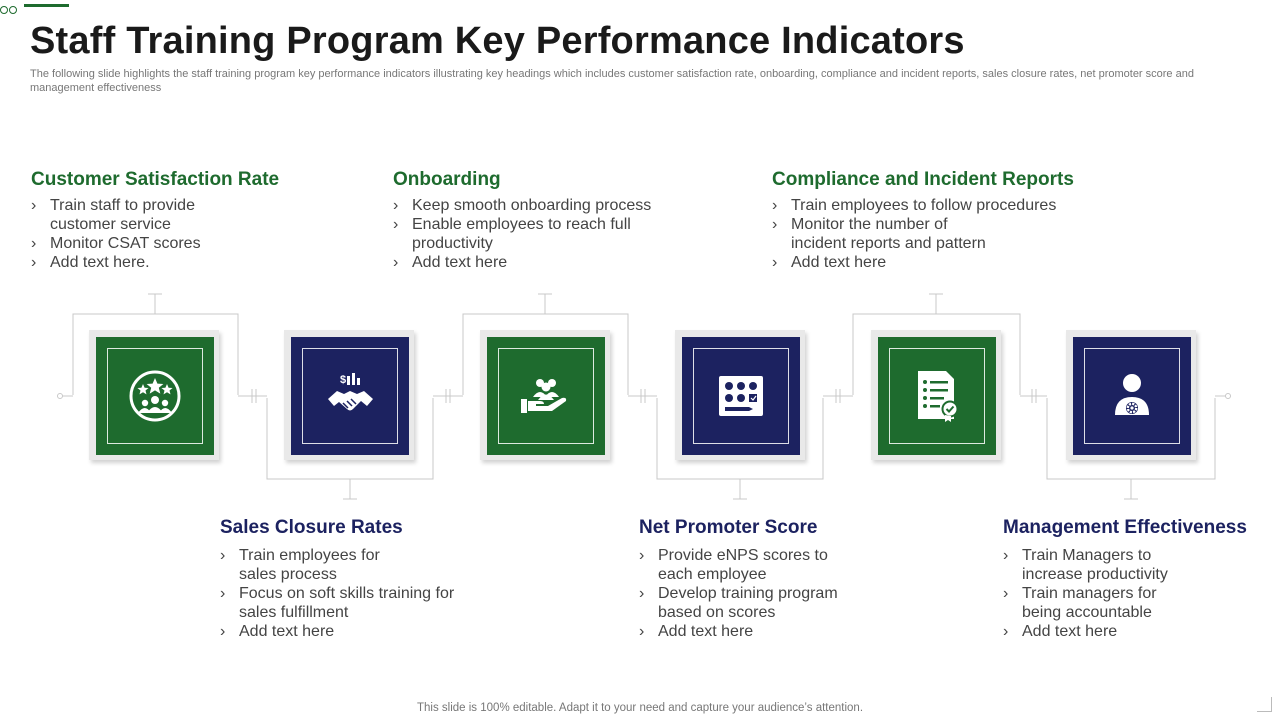 Image resolution: width=1280 pixels, height=720 pixels. Describe the element at coordinates (196, 243) in the screenshot. I see `bullet-item: Monitor CSAT scores` at that location.